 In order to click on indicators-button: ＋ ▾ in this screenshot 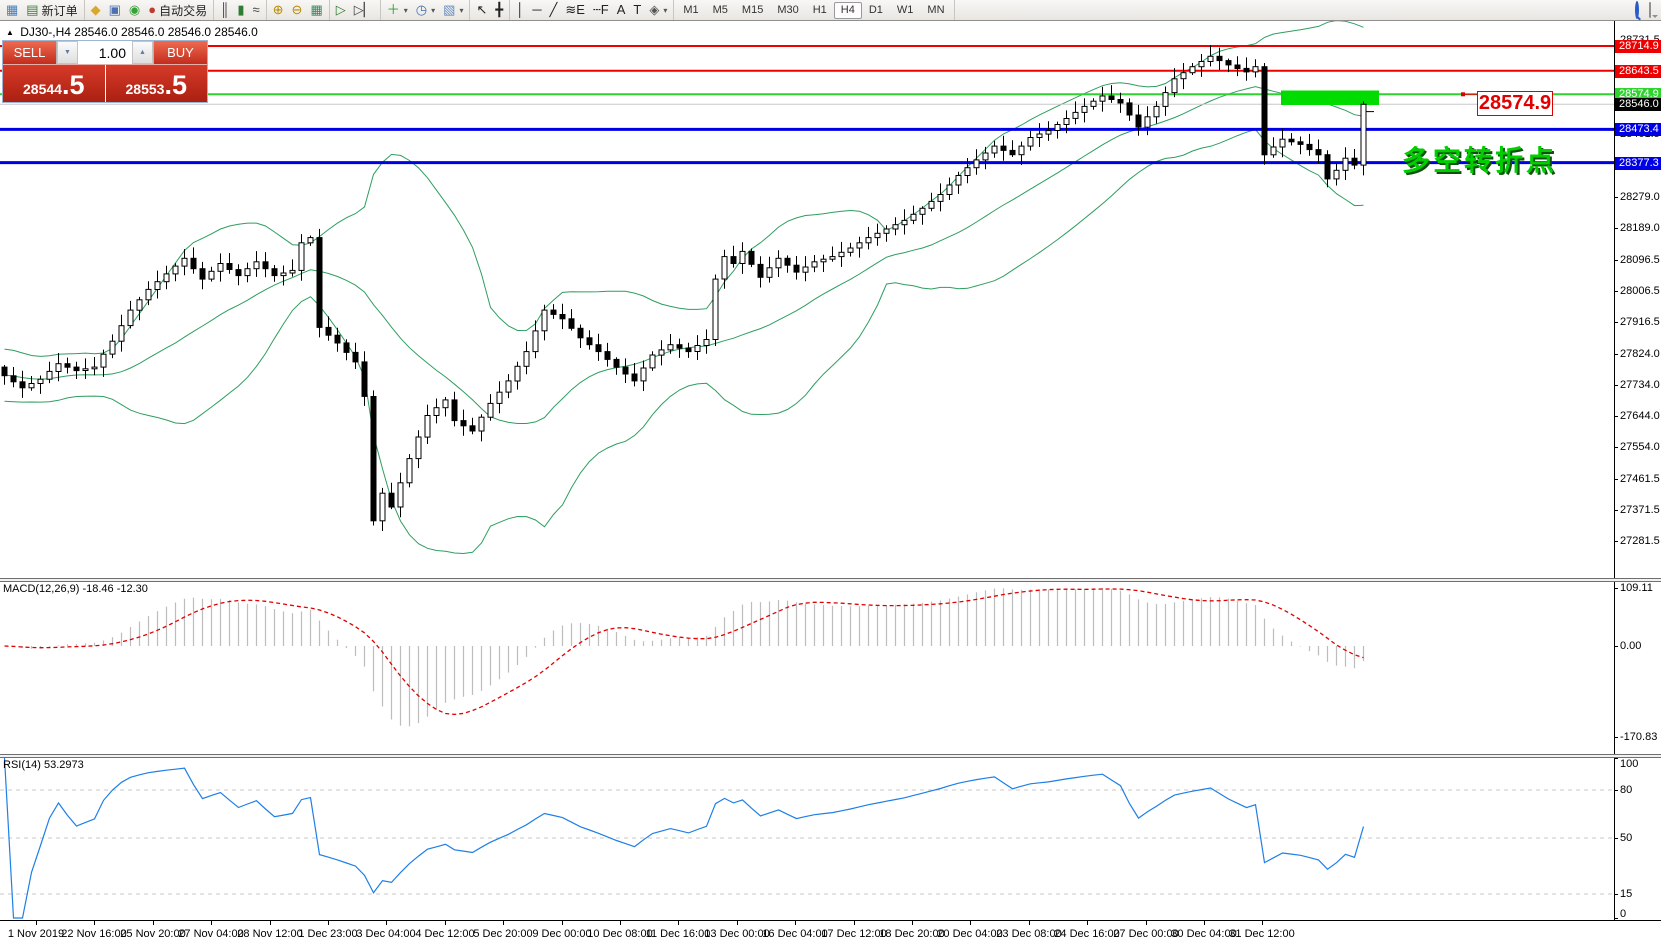, I will do `click(397, 10)`.